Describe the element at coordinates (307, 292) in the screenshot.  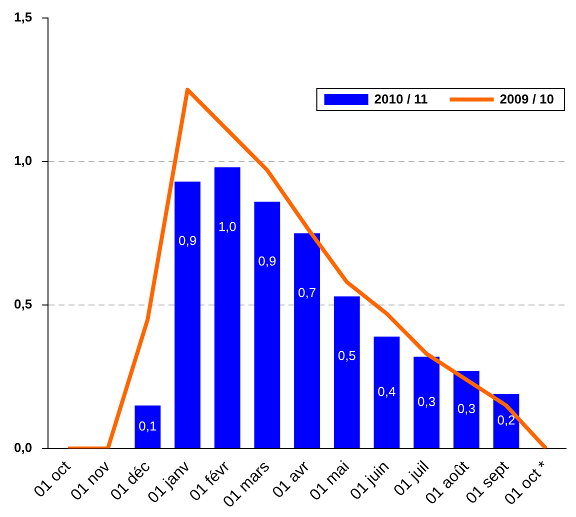
I see `data-label: 0,7` at that location.